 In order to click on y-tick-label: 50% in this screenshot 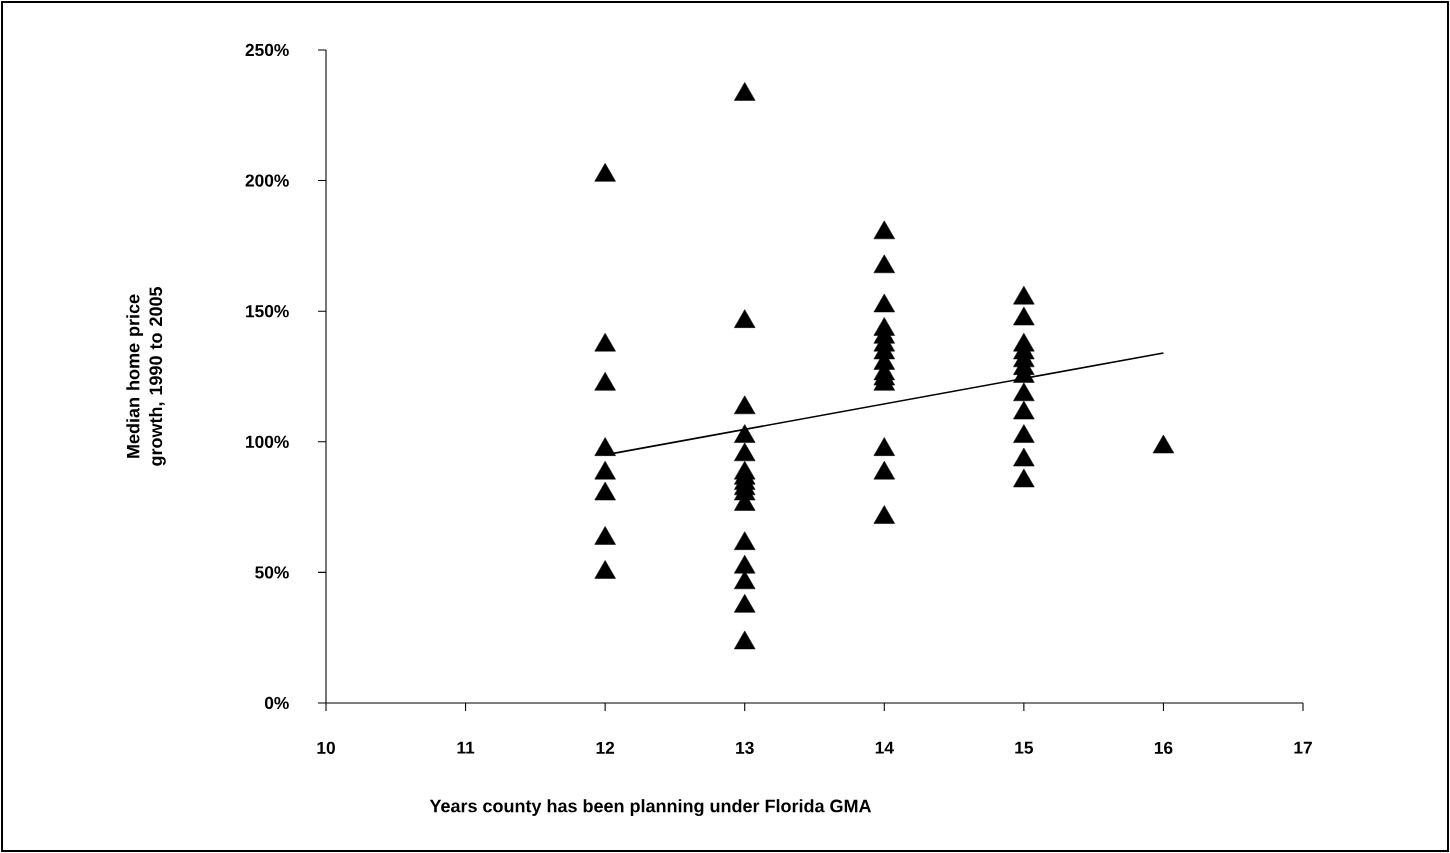, I will do `click(272, 572)`.